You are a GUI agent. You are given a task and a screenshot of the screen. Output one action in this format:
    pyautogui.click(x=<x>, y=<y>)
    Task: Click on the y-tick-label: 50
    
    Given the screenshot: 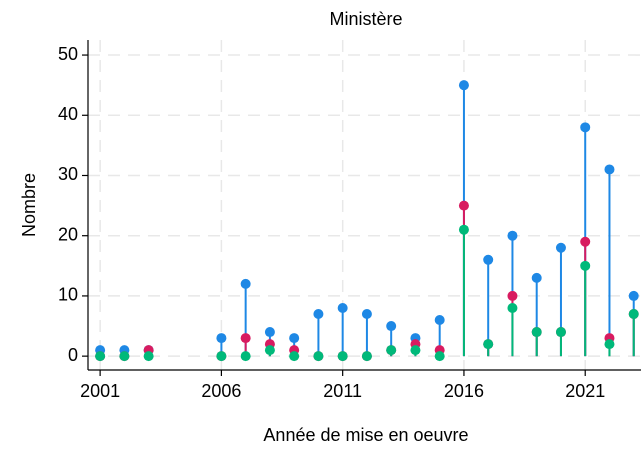 What is the action you would take?
    pyautogui.click(x=68, y=54)
    